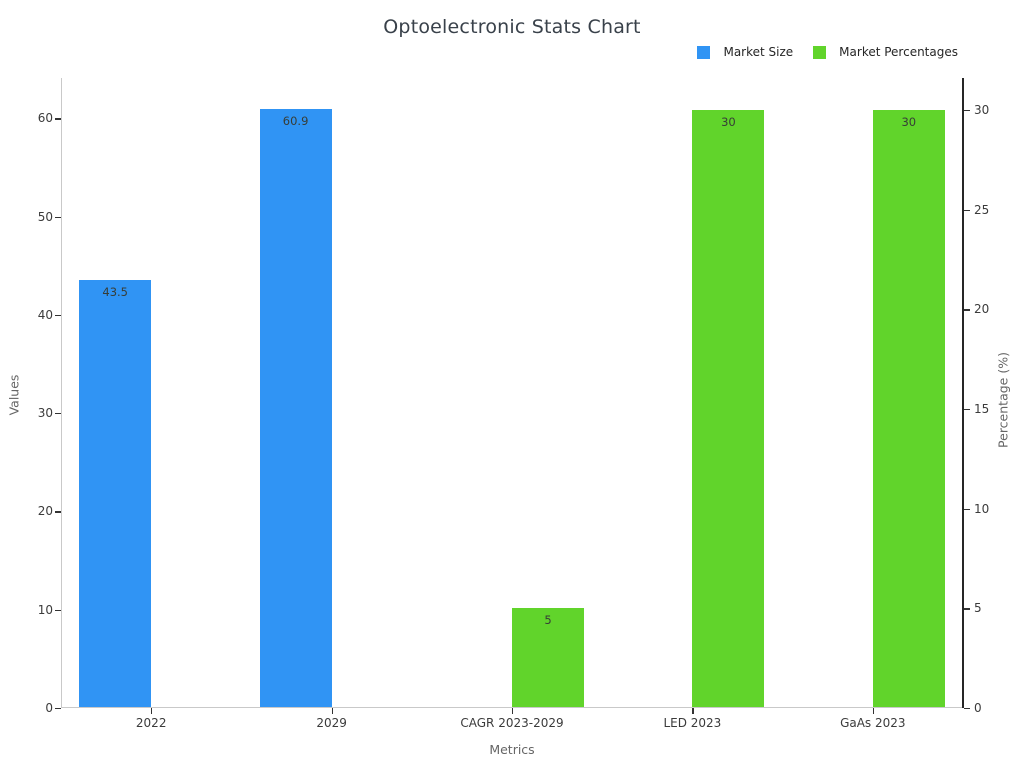 The height and width of the screenshot is (768, 1024). Describe the element at coordinates (978, 708) in the screenshot. I see `right-tick-label: 0` at that location.